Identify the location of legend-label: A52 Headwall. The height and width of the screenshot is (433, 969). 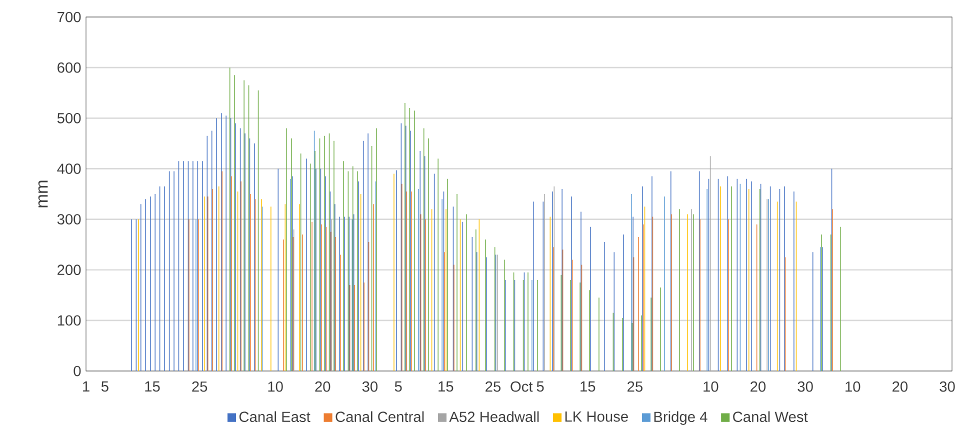
(494, 416).